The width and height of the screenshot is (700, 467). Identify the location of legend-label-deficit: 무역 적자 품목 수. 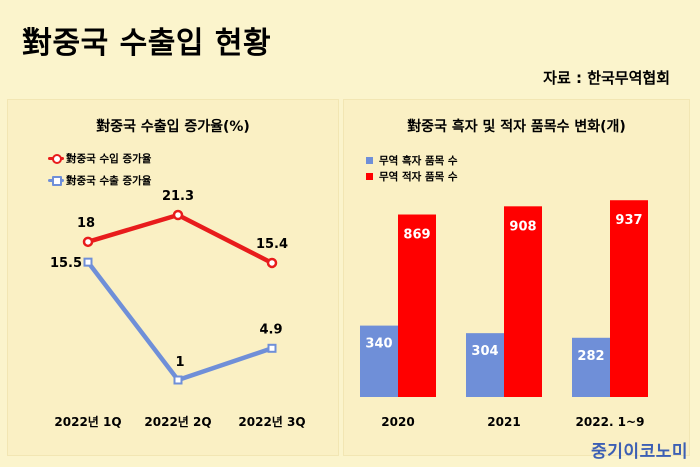
(418, 176).